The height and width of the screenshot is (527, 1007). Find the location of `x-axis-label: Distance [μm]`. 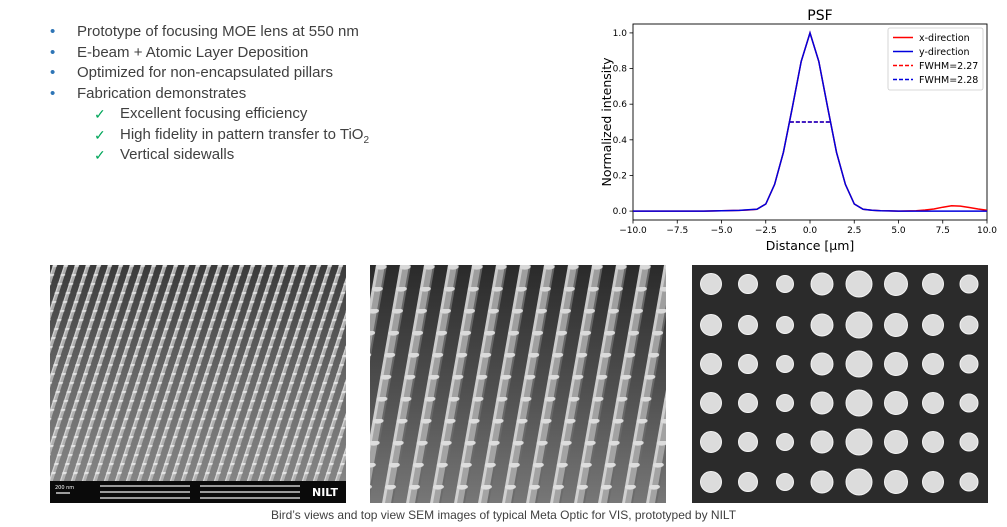

x-axis-label: Distance [μm] is located at coordinates (810, 245).